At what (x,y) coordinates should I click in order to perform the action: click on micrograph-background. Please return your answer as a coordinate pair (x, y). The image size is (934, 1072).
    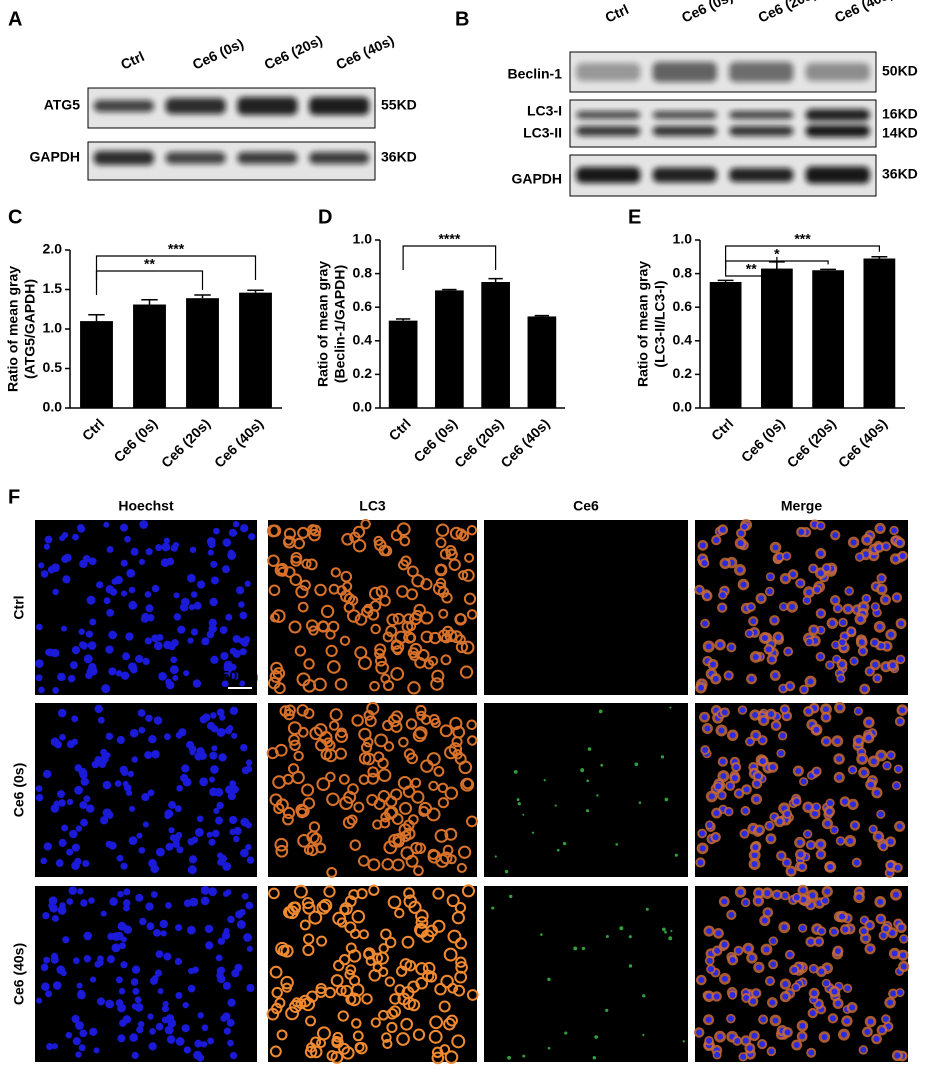
    Looking at the image, I should click on (586, 607).